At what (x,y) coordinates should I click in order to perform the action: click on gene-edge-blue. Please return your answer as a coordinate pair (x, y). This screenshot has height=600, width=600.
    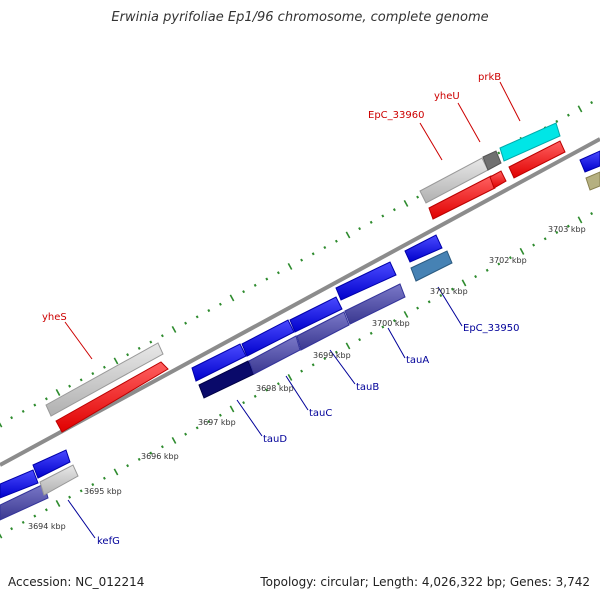
    Looking at the image, I should click on (589, 161).